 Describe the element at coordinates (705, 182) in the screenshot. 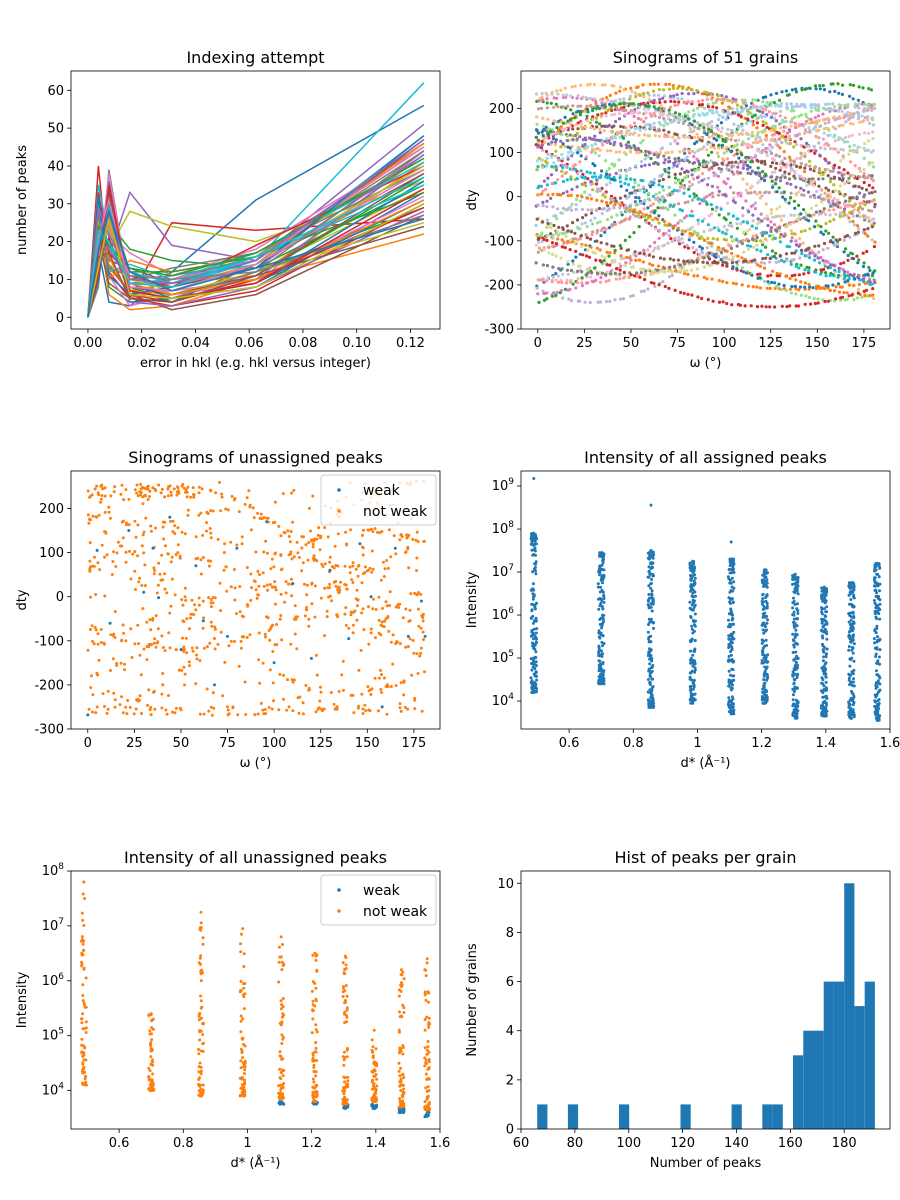

I see `grain-sinogram` at that location.